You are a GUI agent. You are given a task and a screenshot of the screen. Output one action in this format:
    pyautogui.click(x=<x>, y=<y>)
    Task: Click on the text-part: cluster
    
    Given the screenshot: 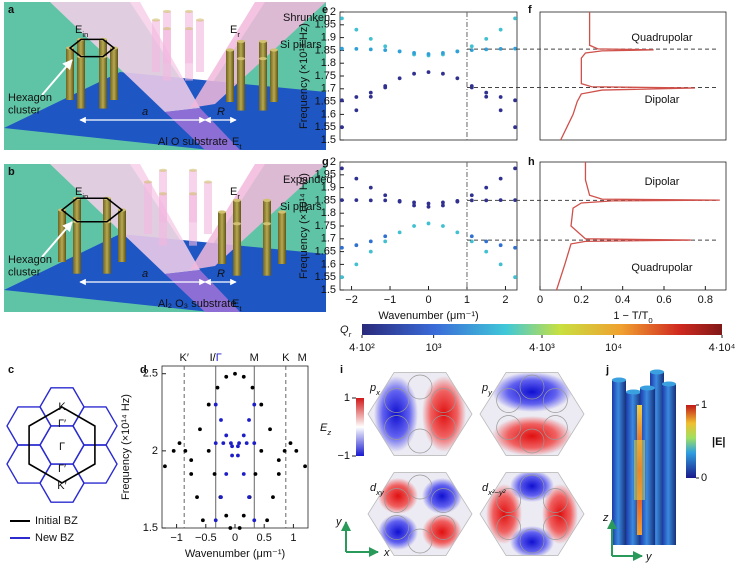 What is the action you would take?
    pyautogui.click(x=24, y=273)
    